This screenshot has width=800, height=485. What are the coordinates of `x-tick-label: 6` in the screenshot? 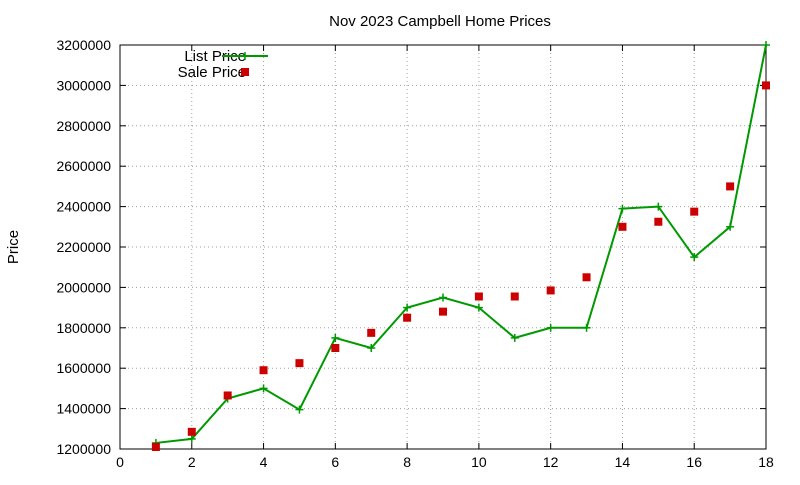 It's located at (335, 462).